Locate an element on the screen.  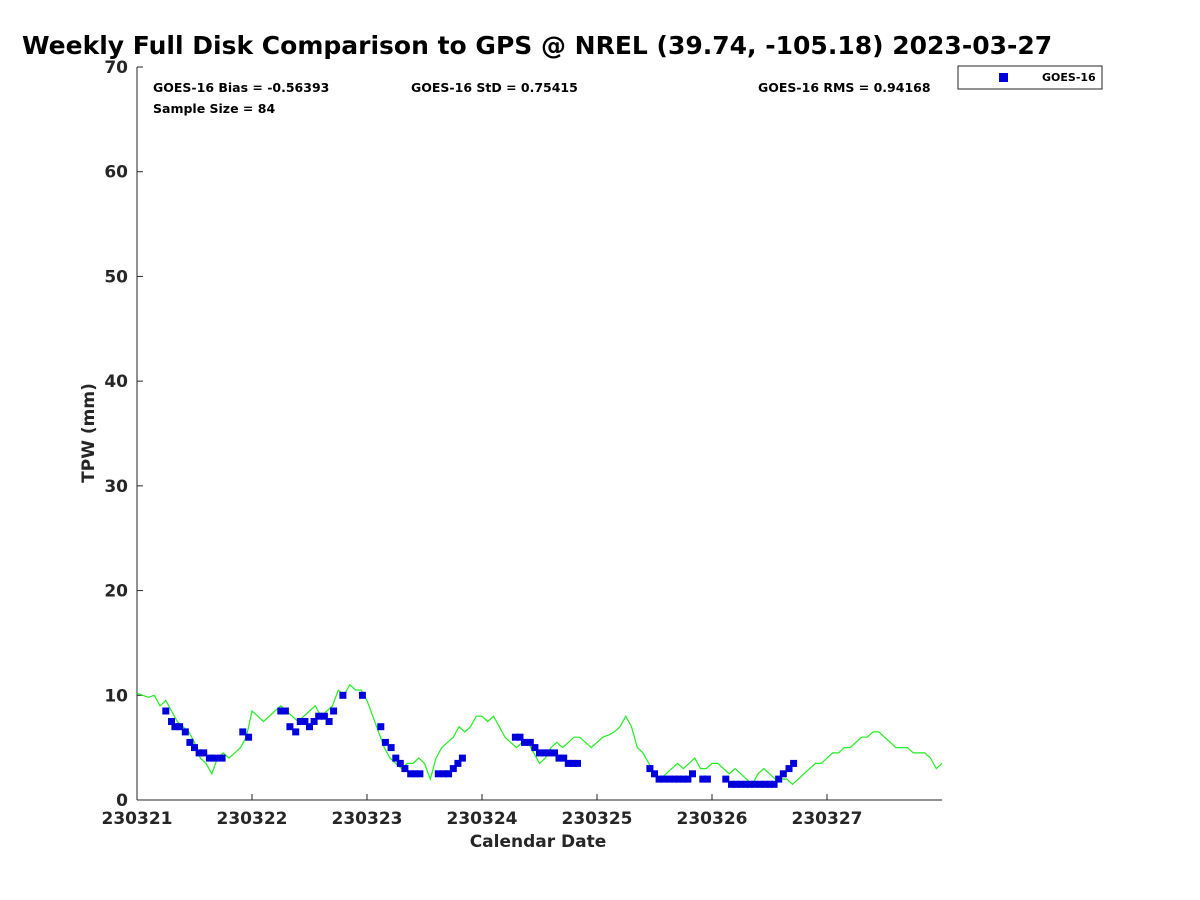
series-layer is located at coordinates (539, 735).